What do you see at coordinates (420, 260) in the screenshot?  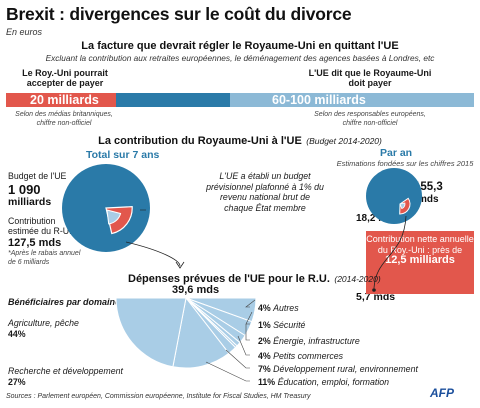 I see `net-box-value: 12,5 milliards` at bounding box center [420, 260].